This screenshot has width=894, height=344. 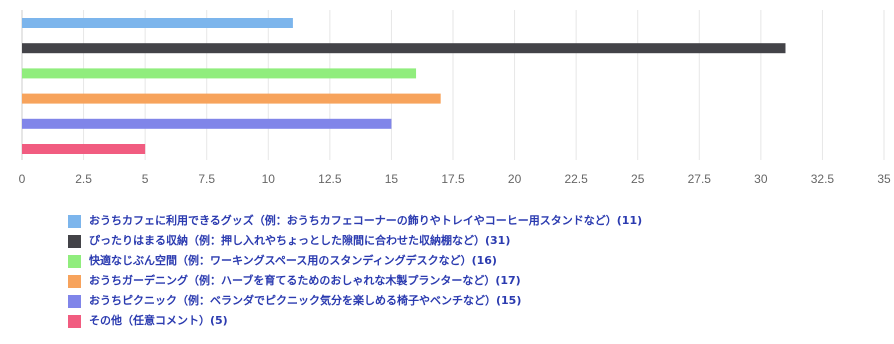 What do you see at coordinates (22, 179) in the screenshot?
I see `x-tick-label: 0` at bounding box center [22, 179].